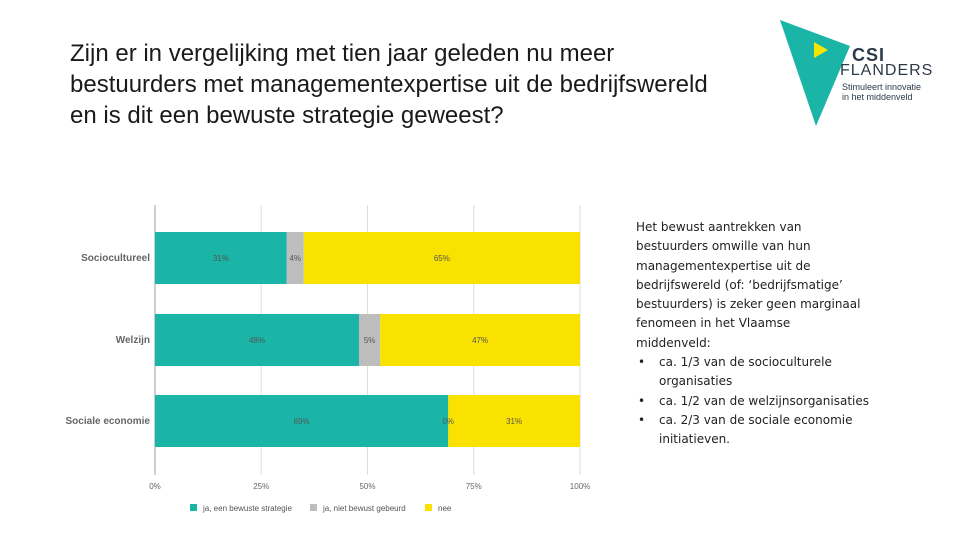 The width and height of the screenshot is (960, 540). I want to click on data-label: 0%, so click(448, 421).